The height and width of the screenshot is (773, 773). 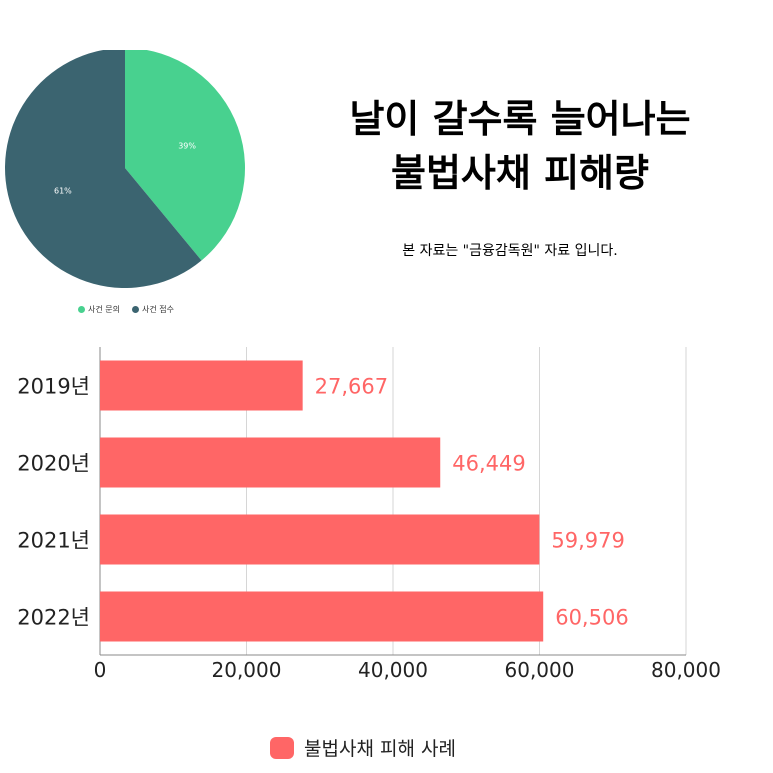 I want to click on bar-value-label-3: 60,506, so click(x=591, y=618).